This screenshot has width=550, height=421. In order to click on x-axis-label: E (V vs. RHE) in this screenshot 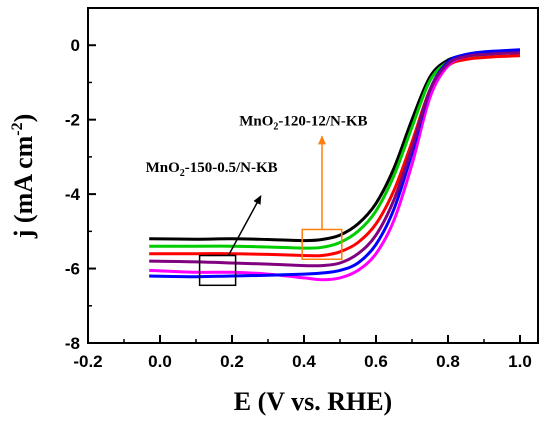, I will do `click(313, 401)`.